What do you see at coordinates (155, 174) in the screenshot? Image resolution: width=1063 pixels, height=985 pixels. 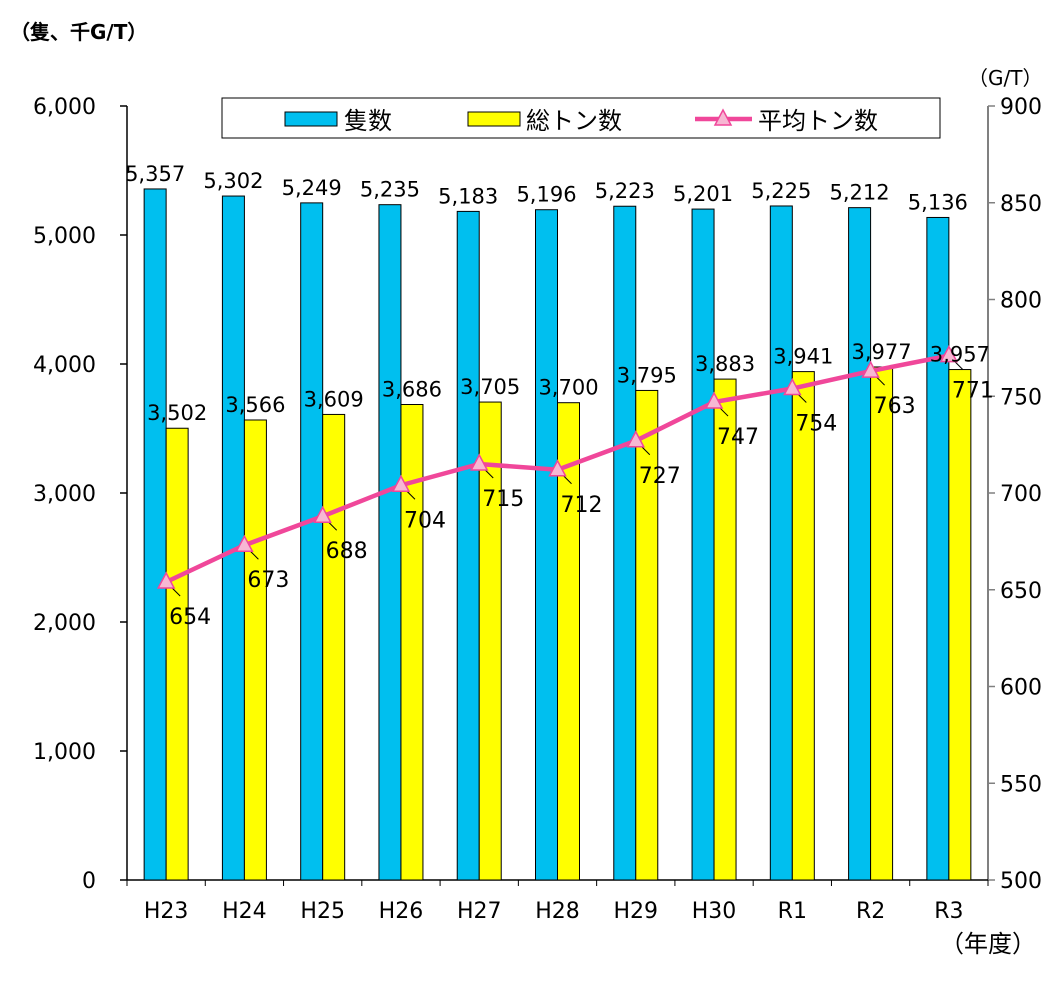 I see `data-label-vessel-count: 5,357` at bounding box center [155, 174].